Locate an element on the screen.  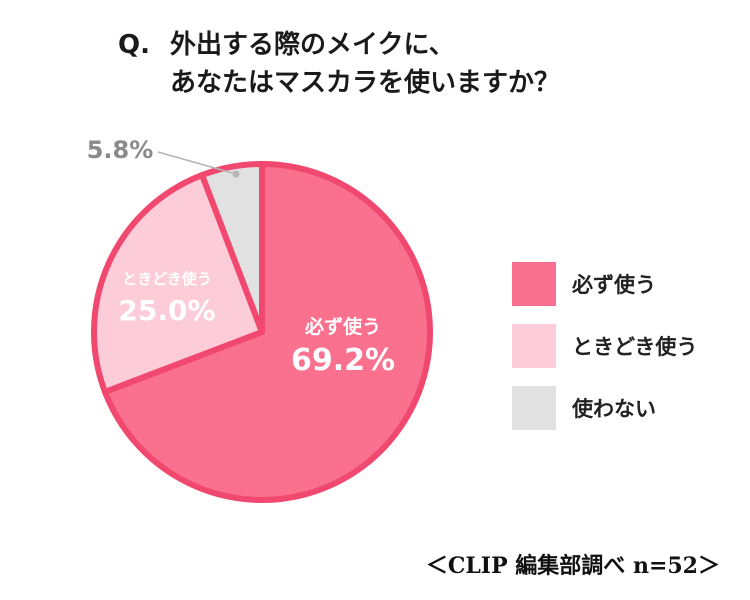
source-note: ＜CLIP 編集部調べ n=52＞ is located at coordinates (572, 566).